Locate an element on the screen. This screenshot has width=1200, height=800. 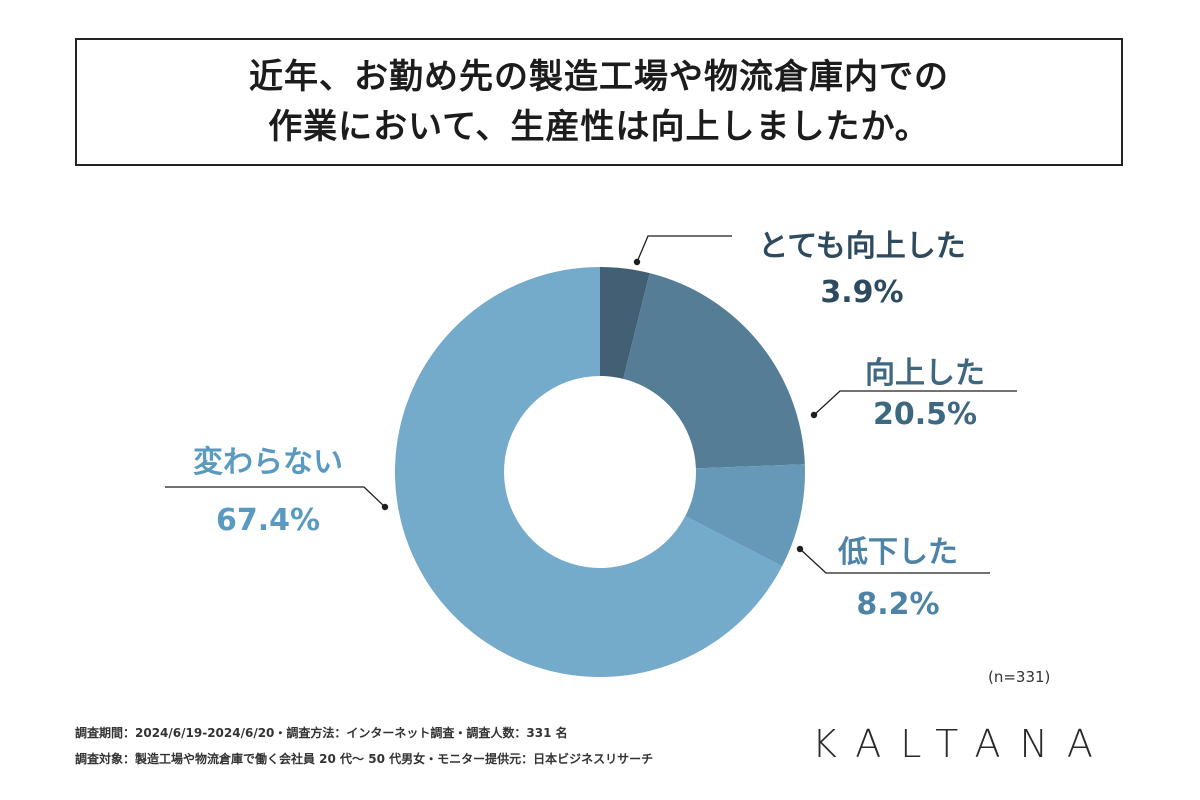
title-line-1: 近年、お勤め先の製造工場や物流倉庫内での is located at coordinates (599, 77).